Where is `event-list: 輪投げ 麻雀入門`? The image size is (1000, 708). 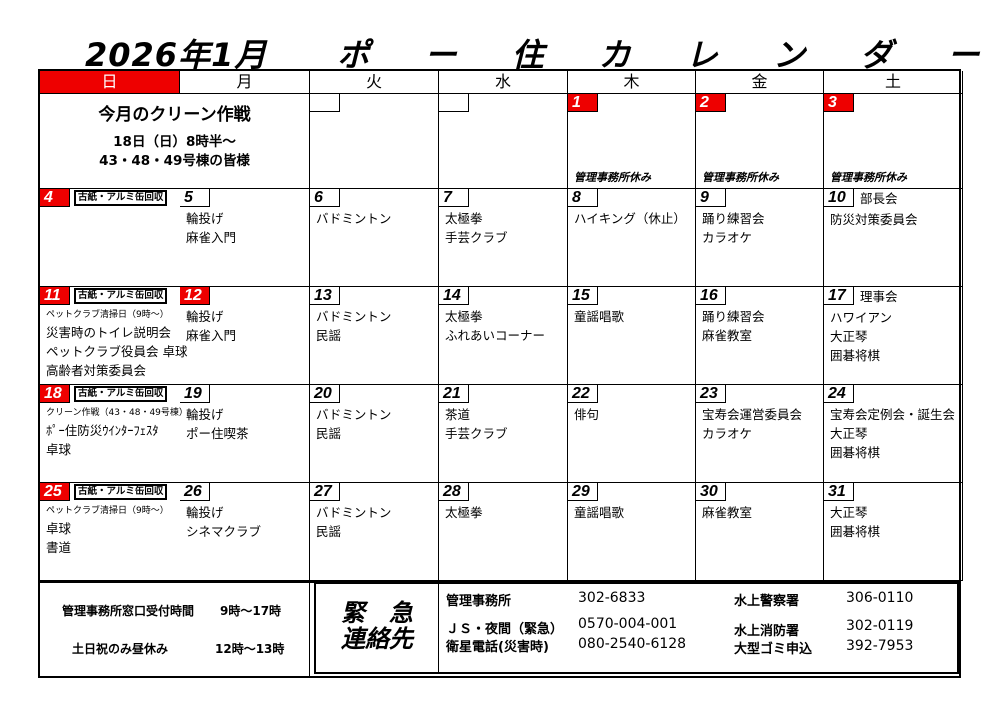 event-list: 輪投げ 麻雀入門 is located at coordinates (244, 325).